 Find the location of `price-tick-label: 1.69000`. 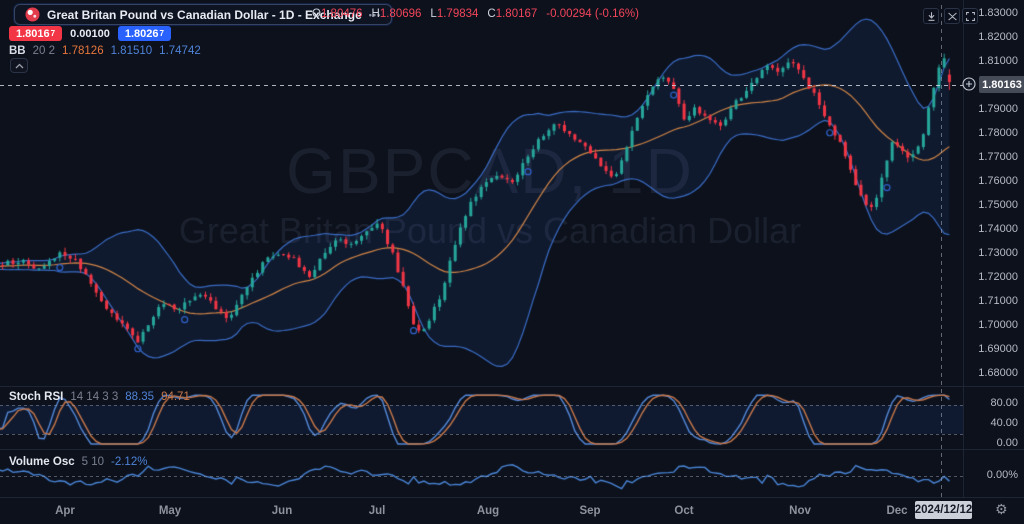

price-tick-label: 1.69000 is located at coordinates (998, 349).